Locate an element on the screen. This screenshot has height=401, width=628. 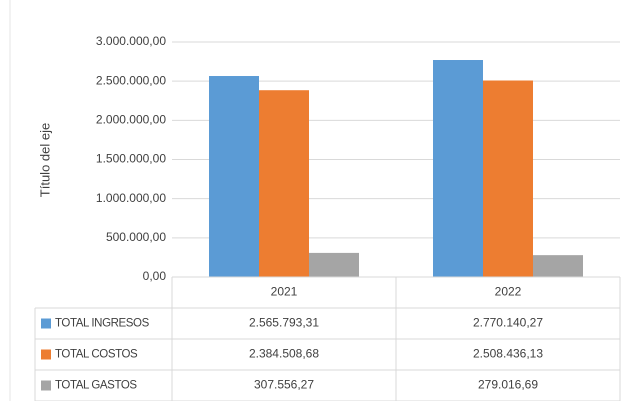
y-tick-label: 500.000,00 is located at coordinates (136, 237).